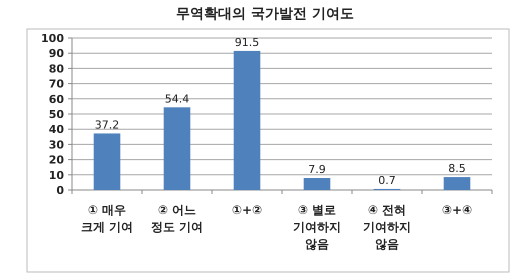 This screenshot has height=280, width=520. Describe the element at coordinates (60, 190) in the screenshot. I see `y-tick-label: 0` at that location.